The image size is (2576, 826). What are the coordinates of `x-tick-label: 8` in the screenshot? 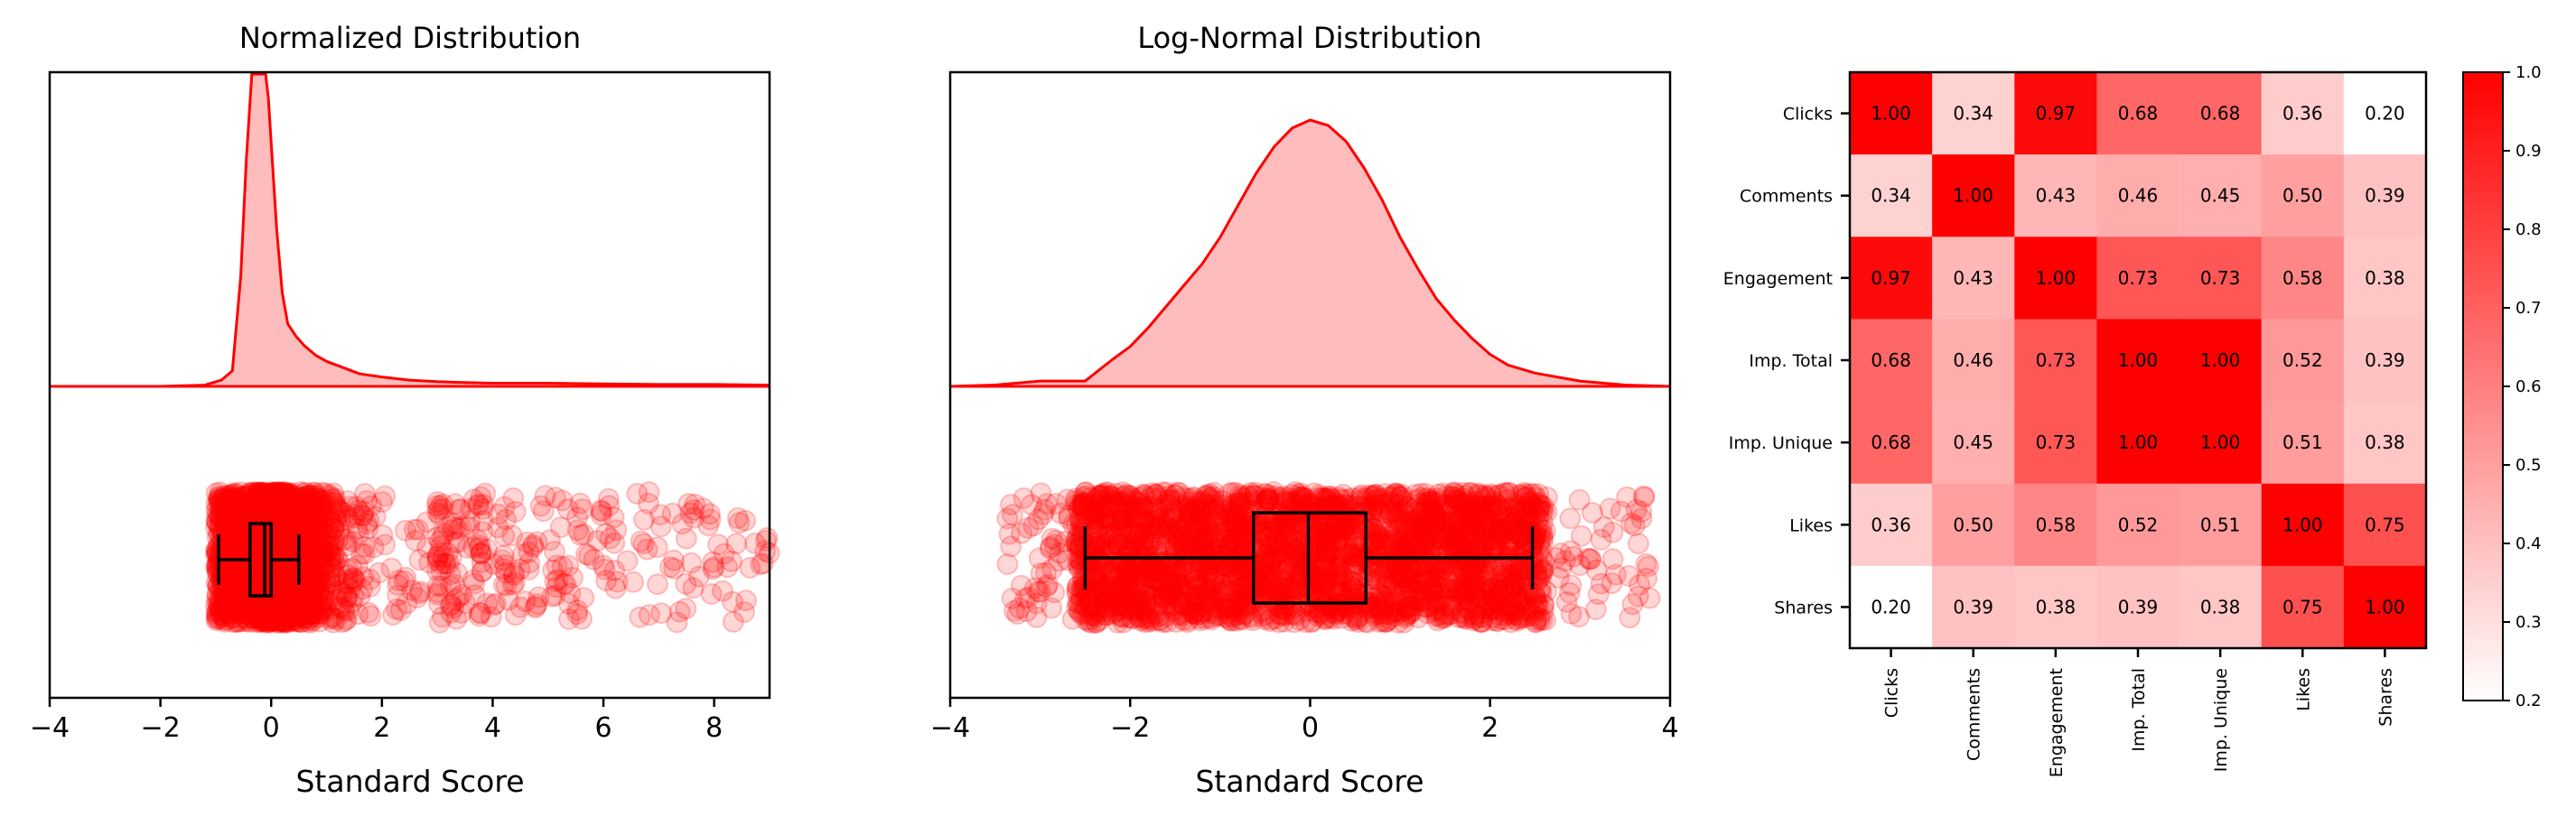 It's located at (714, 728).